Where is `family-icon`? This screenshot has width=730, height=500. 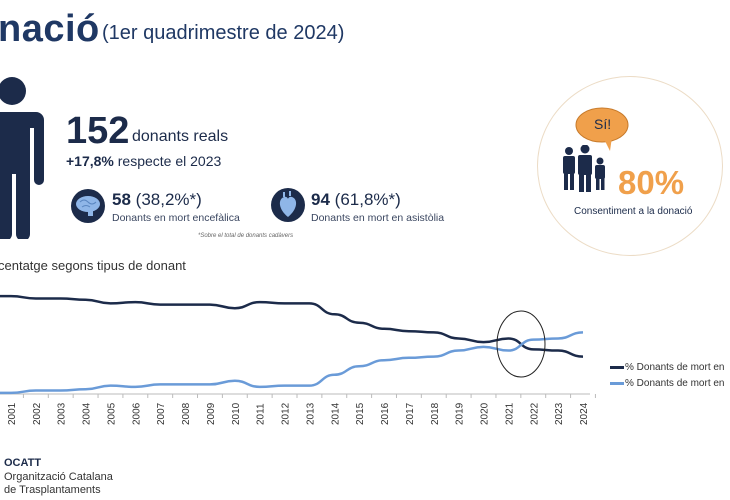 family-icon is located at coordinates (584, 168).